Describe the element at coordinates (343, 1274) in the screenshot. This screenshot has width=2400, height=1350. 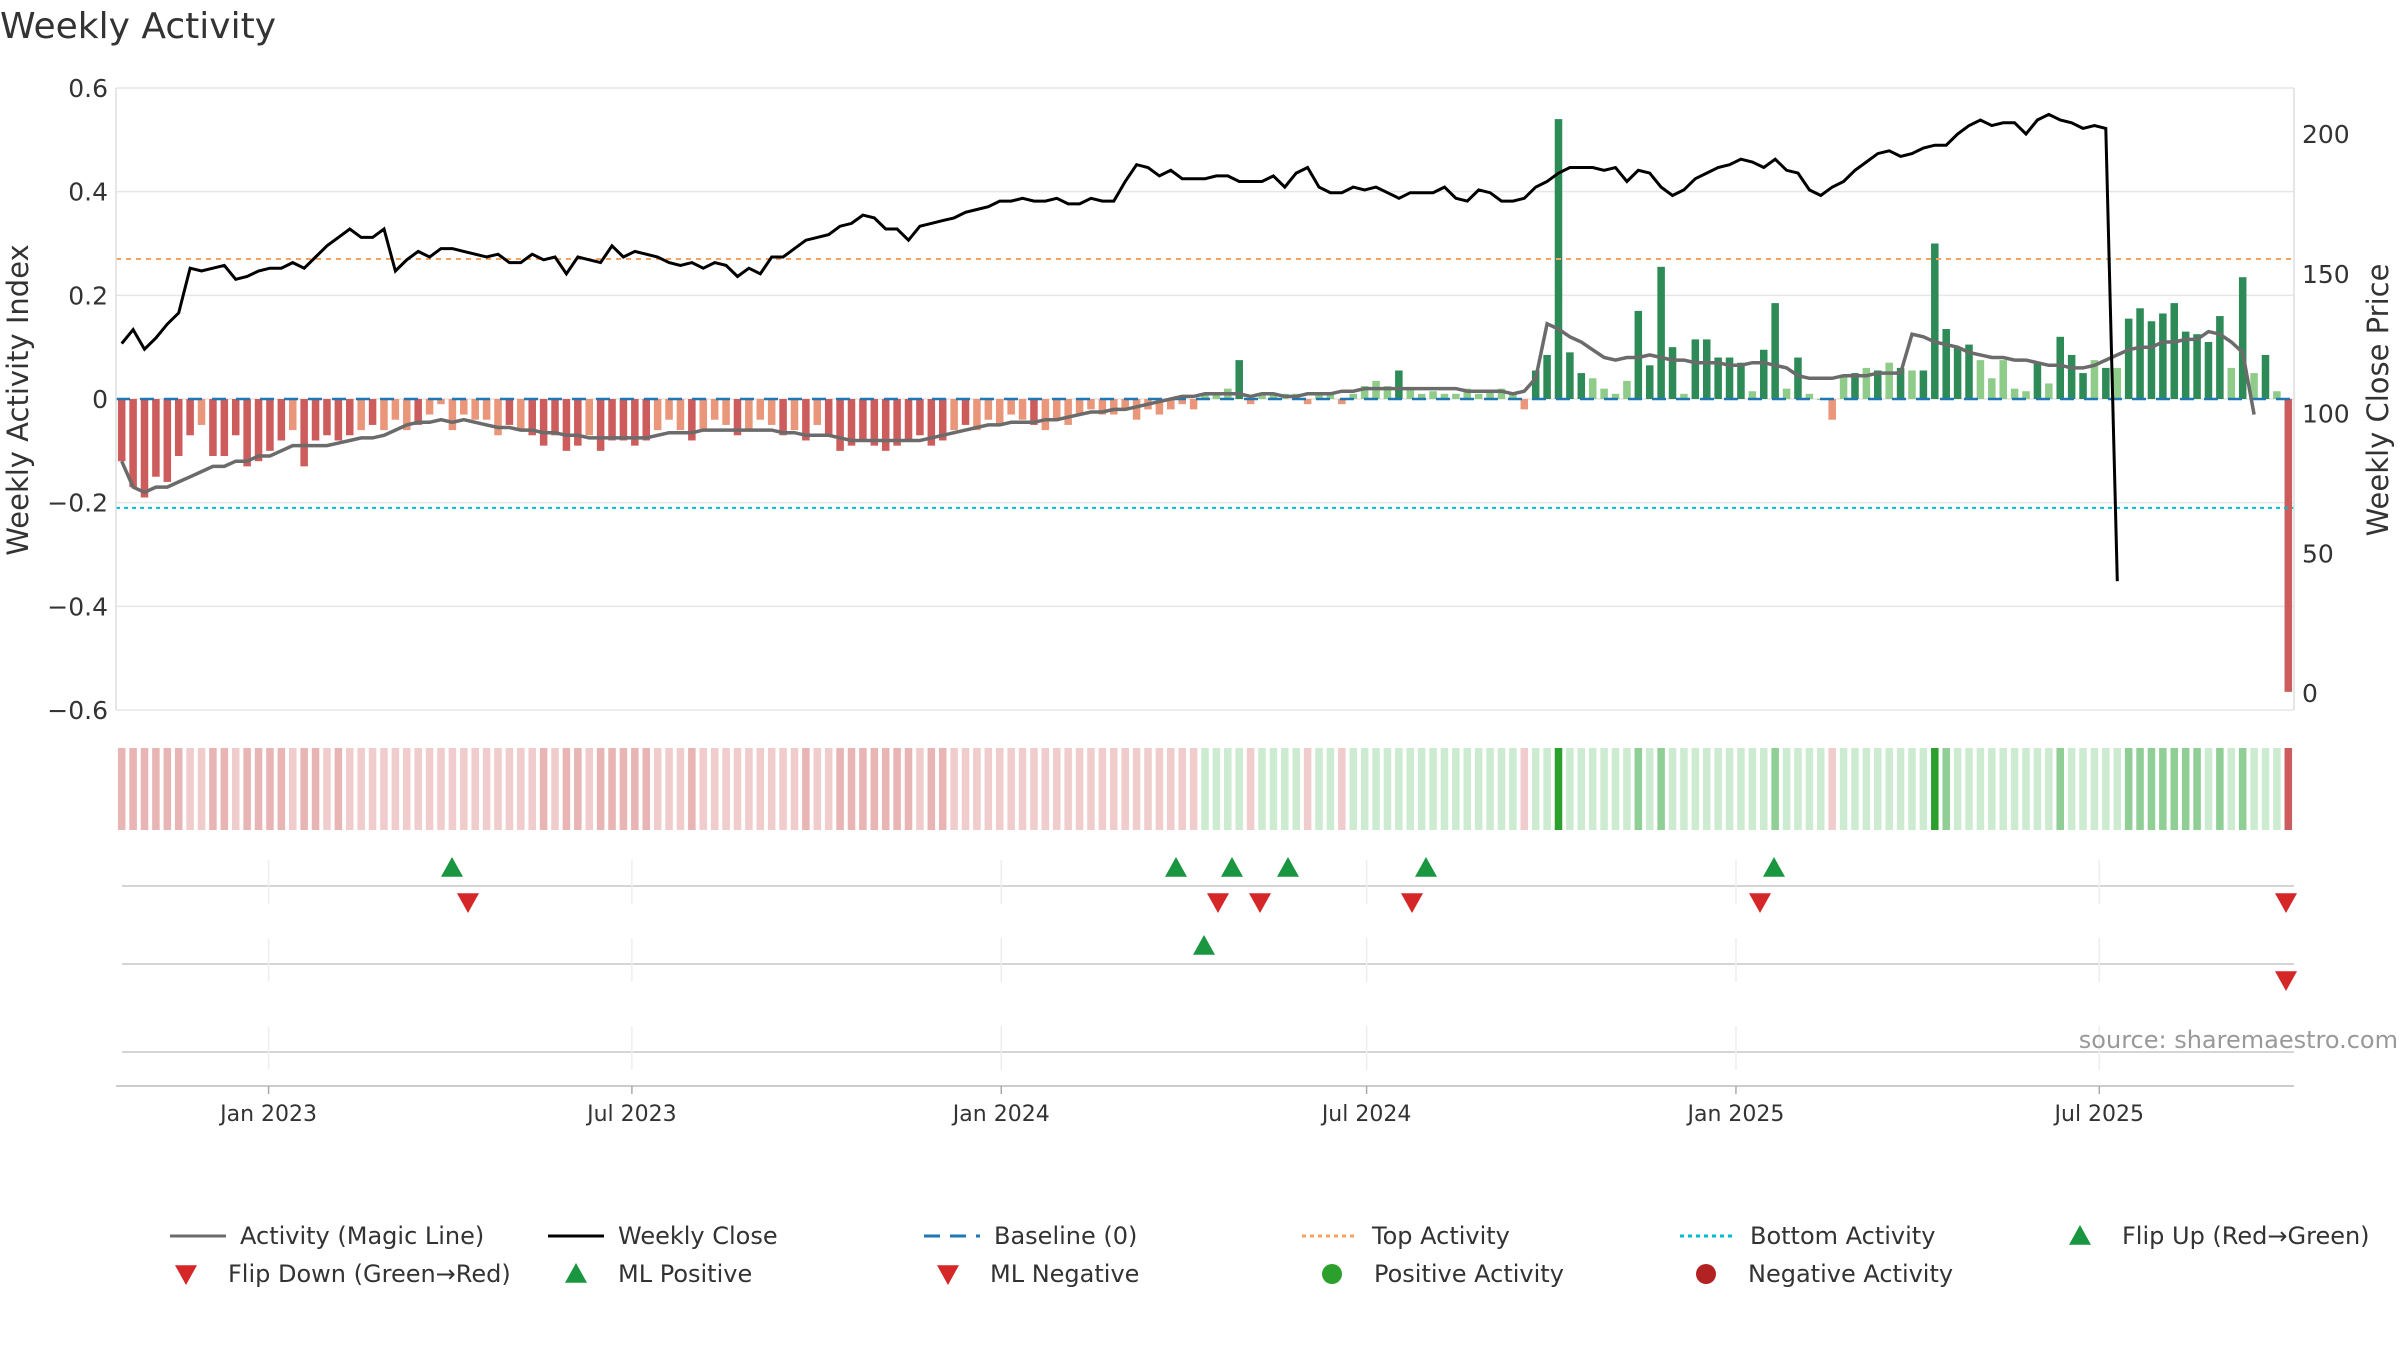
I see `legend-item: Flip Down (Green→Red)` at that location.